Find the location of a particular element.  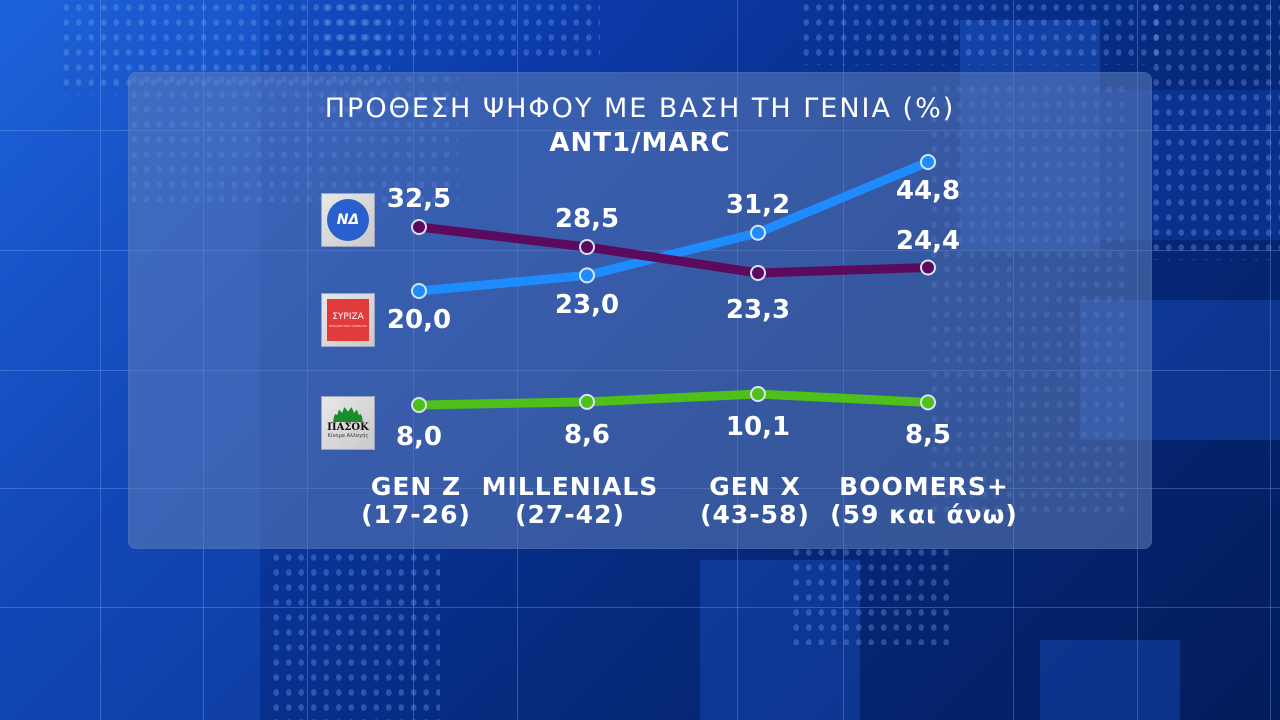

pasok-value-millenials: 8,6 is located at coordinates (587, 435).